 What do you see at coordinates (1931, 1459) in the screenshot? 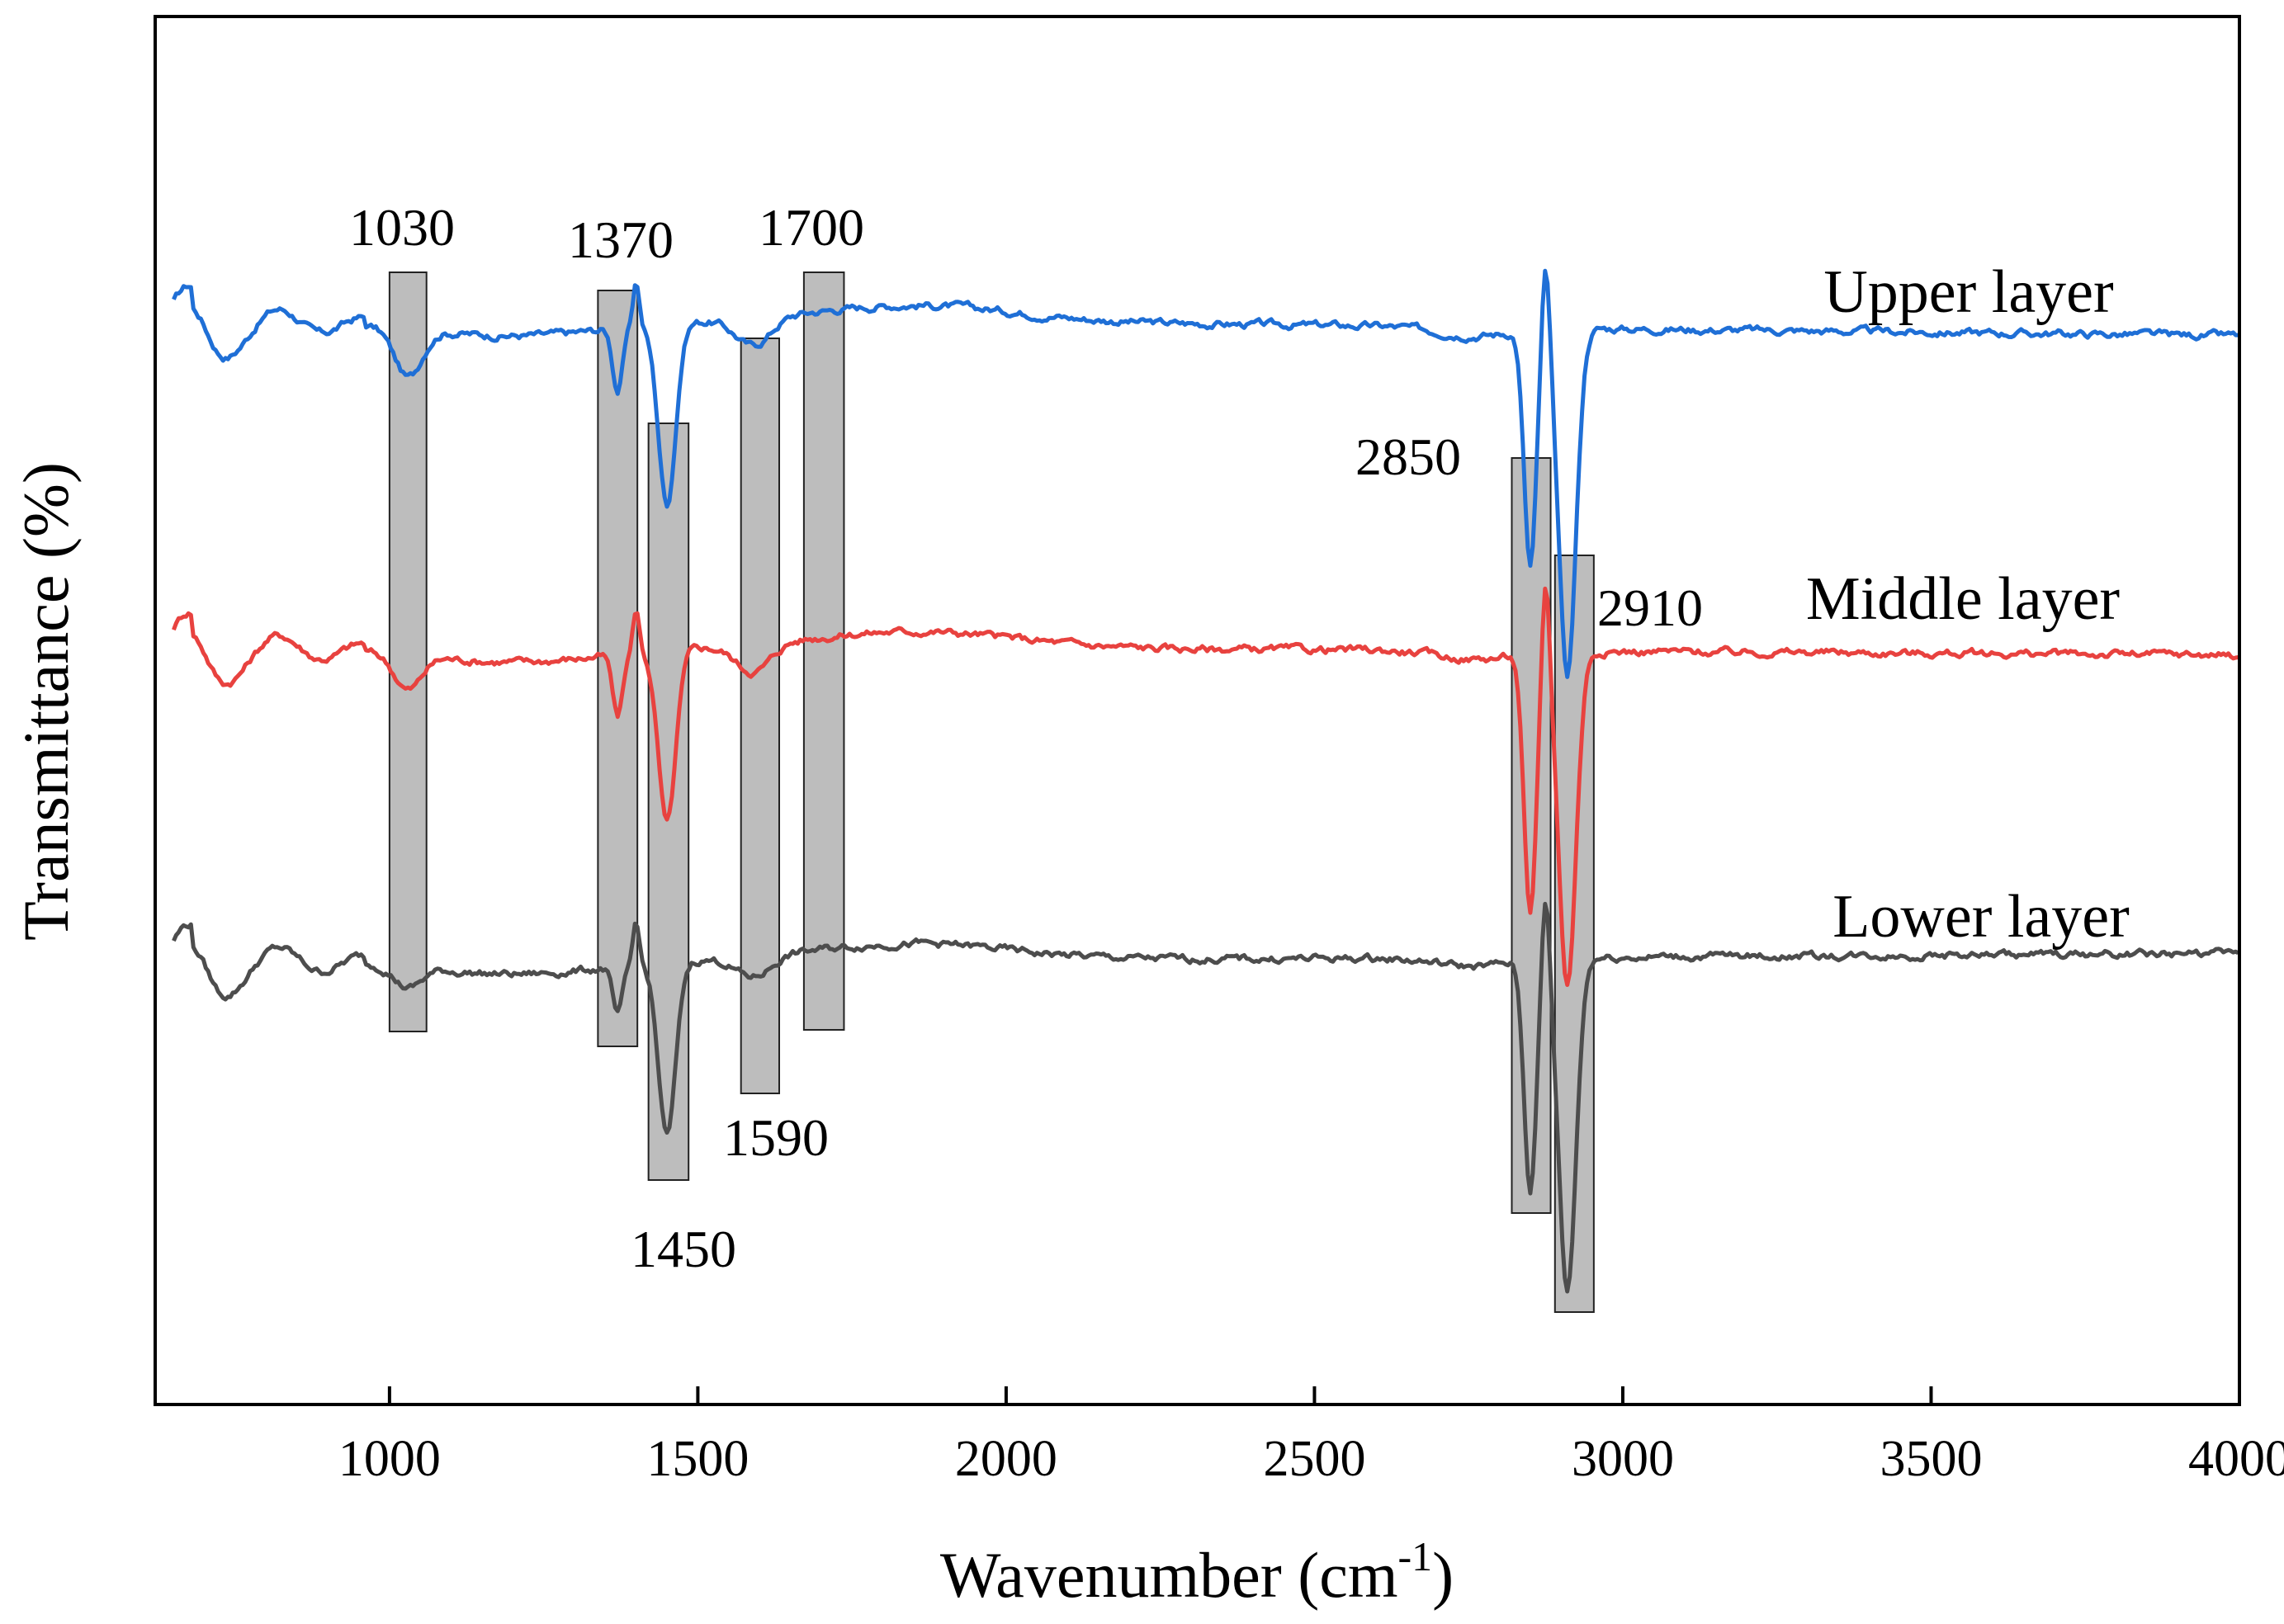
I see `x-tick-label: 3500` at bounding box center [1931, 1459].